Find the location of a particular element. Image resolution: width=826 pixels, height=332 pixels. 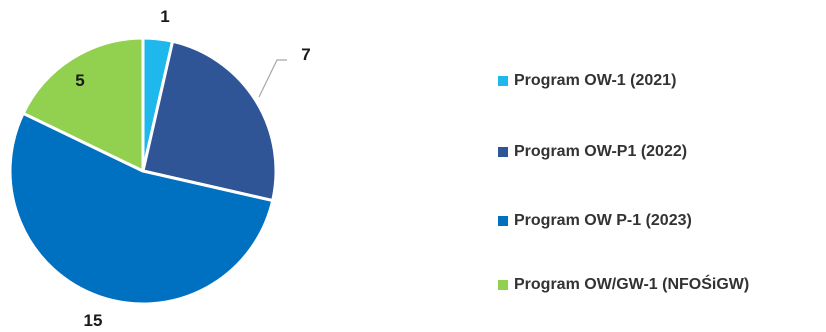

legend-item-ow-p-1-2023: Program OW P-1 (2023) is located at coordinates (595, 221).